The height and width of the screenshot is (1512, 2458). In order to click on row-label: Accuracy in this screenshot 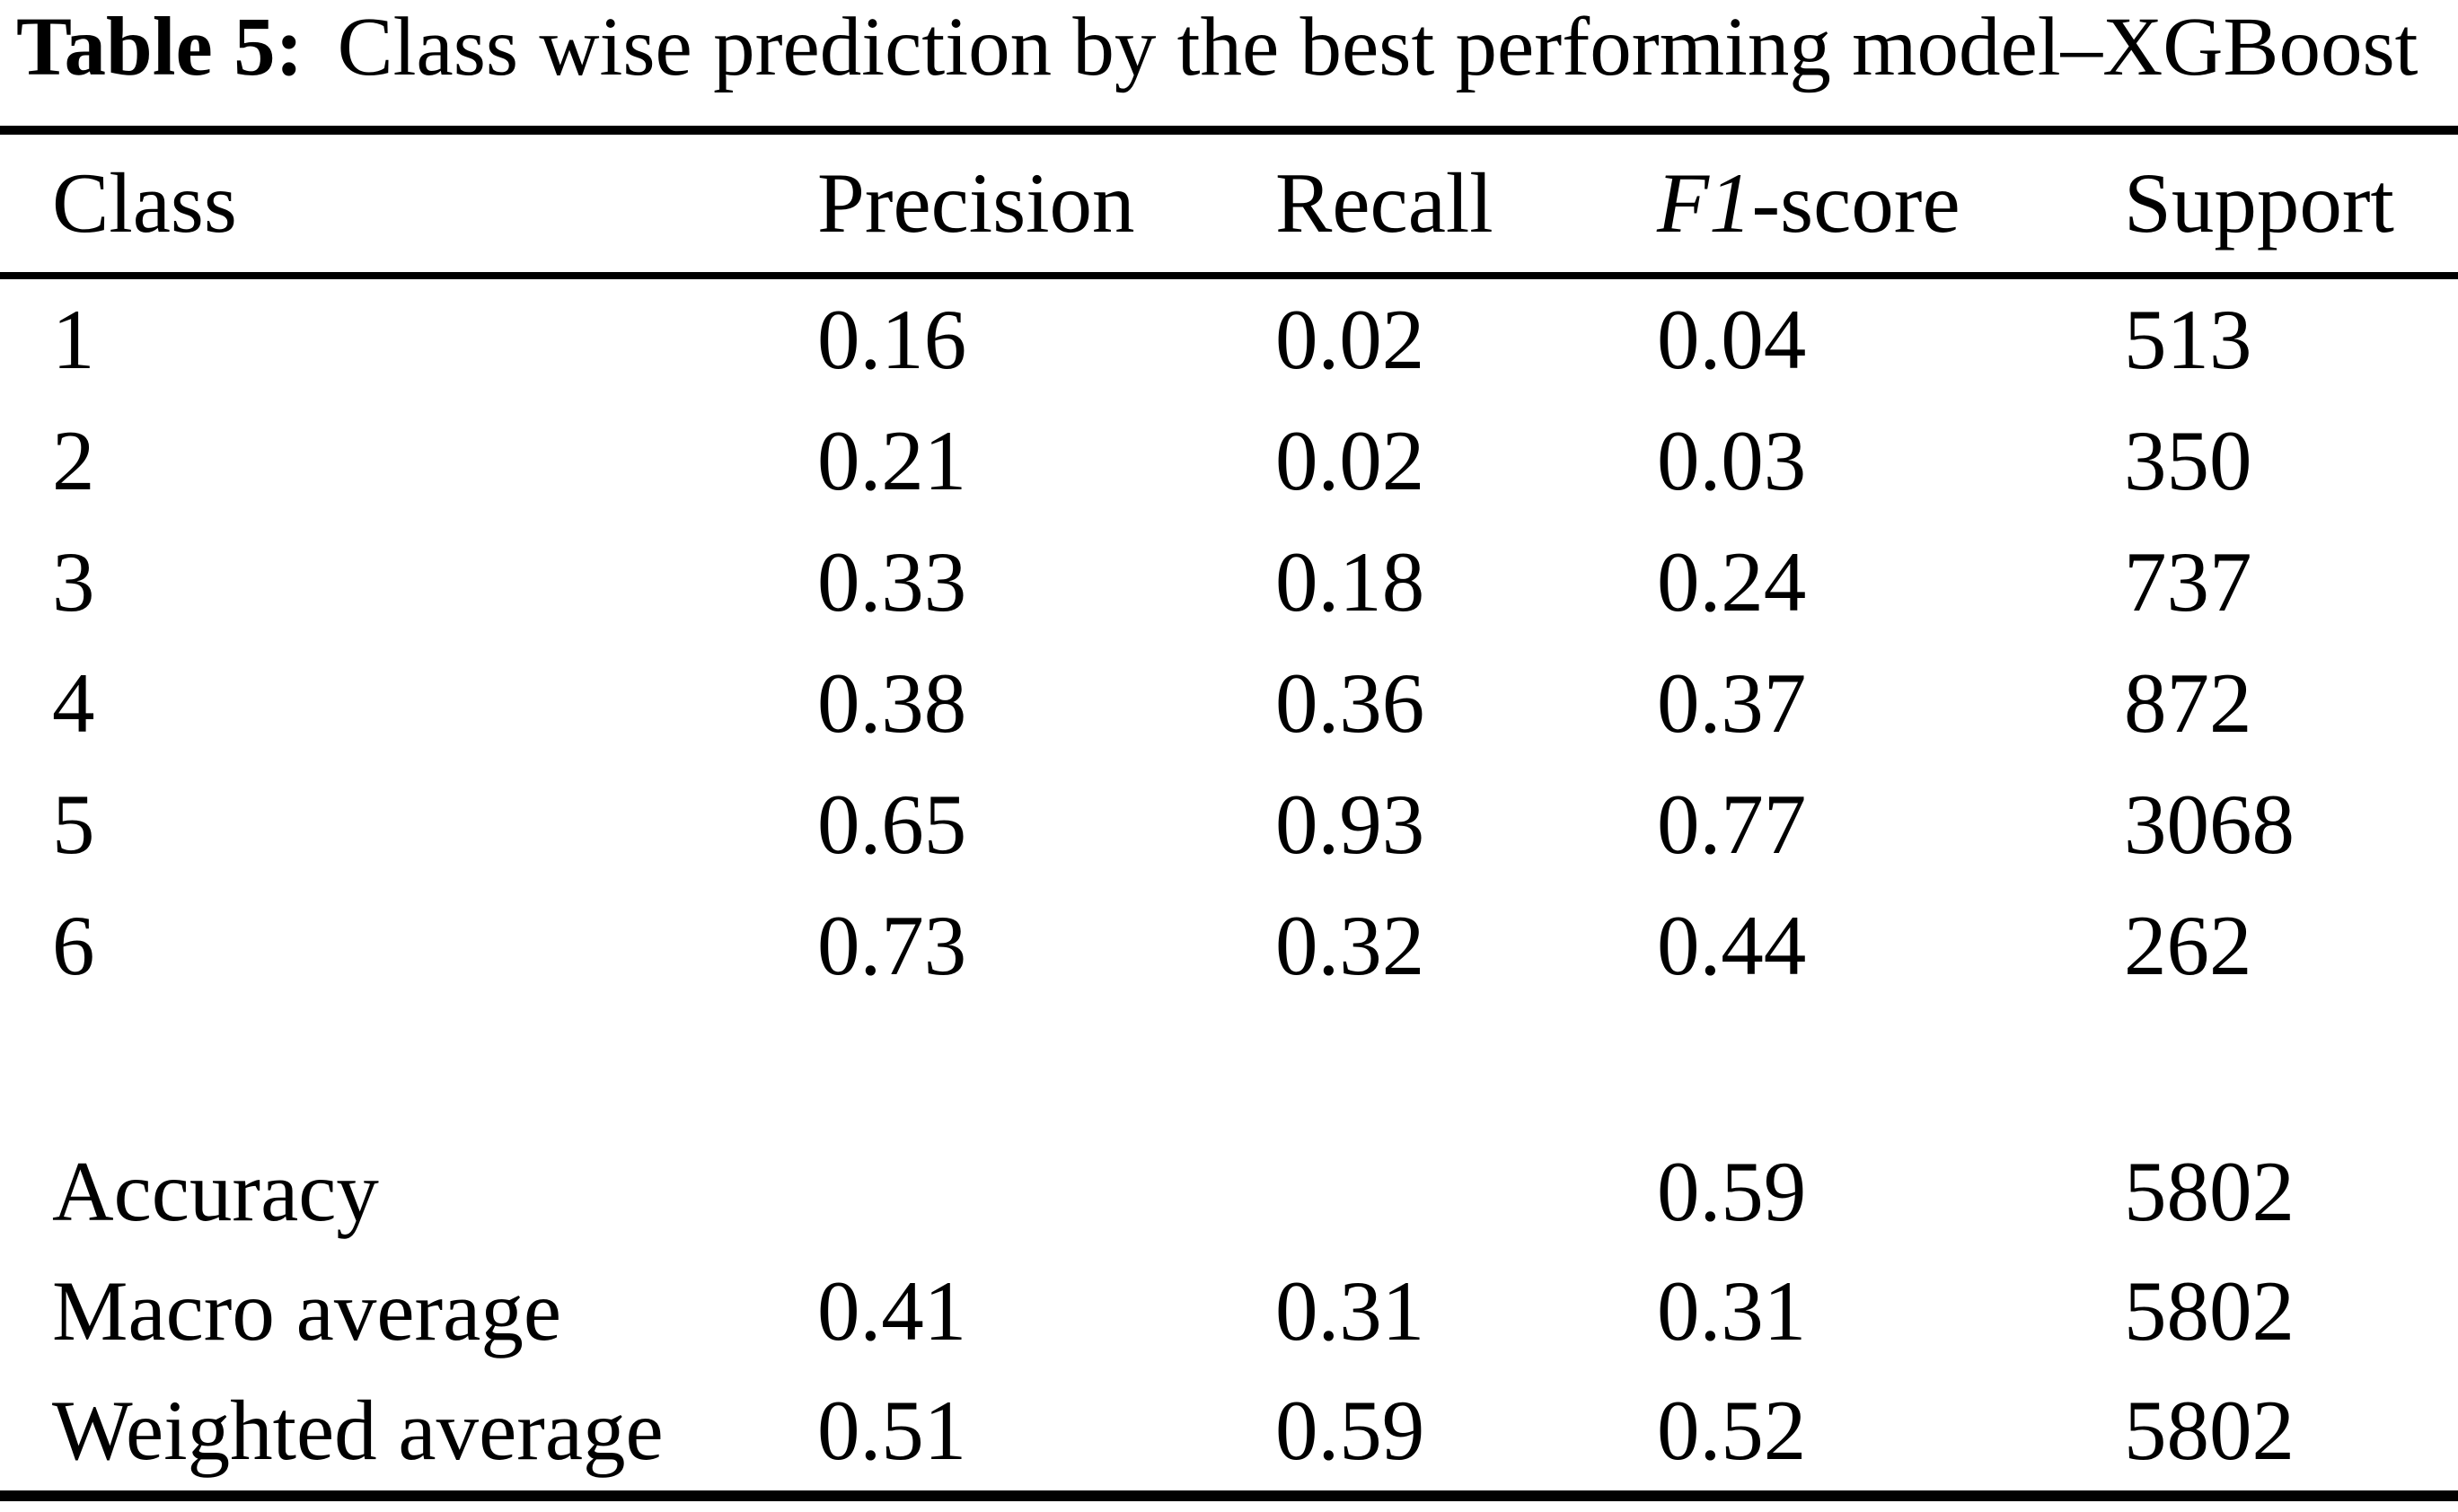, I will do `click(215, 1191)`.